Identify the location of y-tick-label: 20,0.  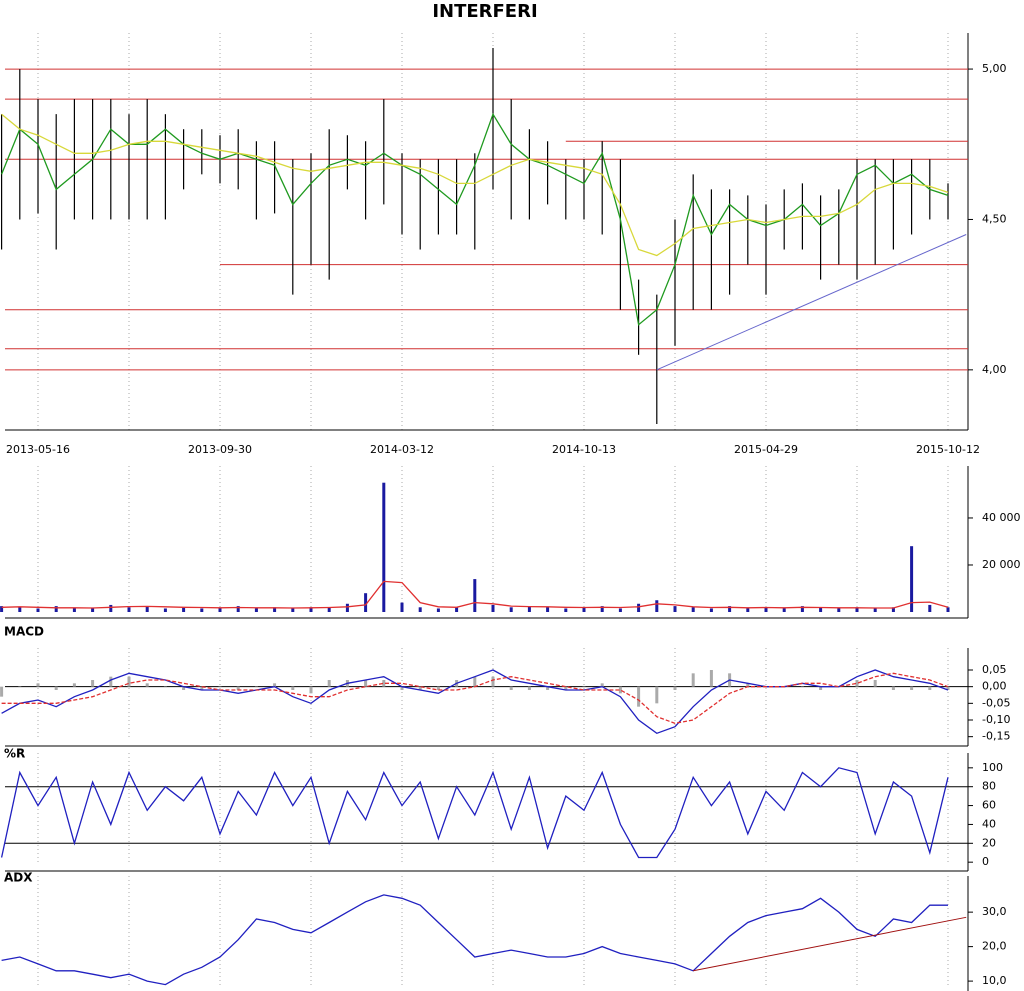
(994, 946).